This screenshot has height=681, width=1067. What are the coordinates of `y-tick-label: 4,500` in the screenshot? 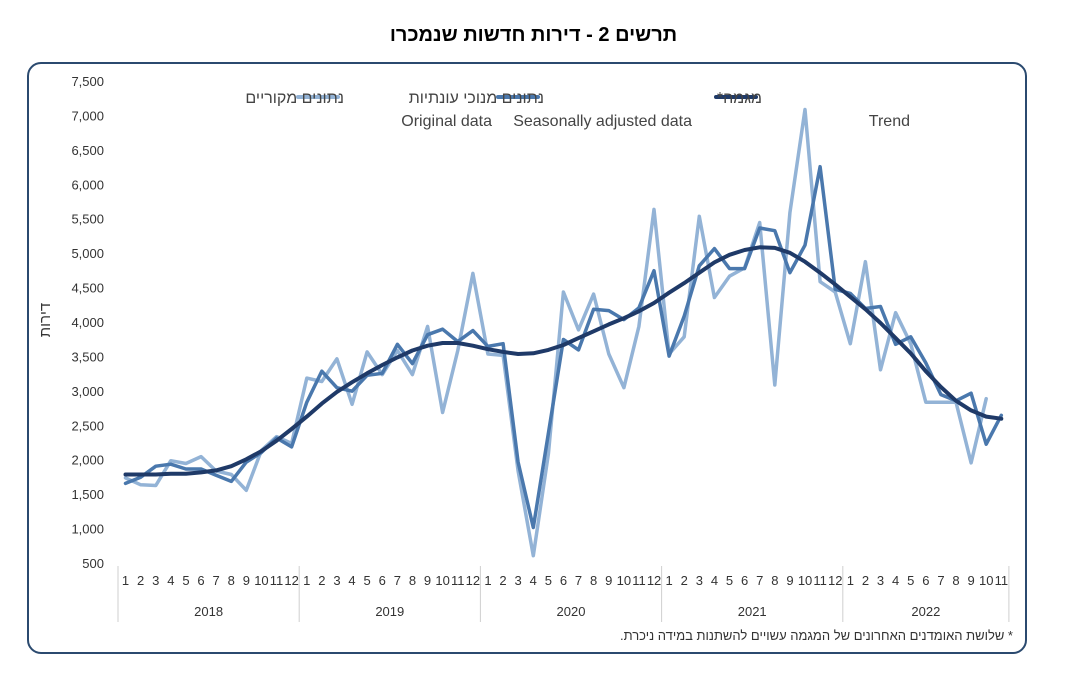 It's located at (87, 288).